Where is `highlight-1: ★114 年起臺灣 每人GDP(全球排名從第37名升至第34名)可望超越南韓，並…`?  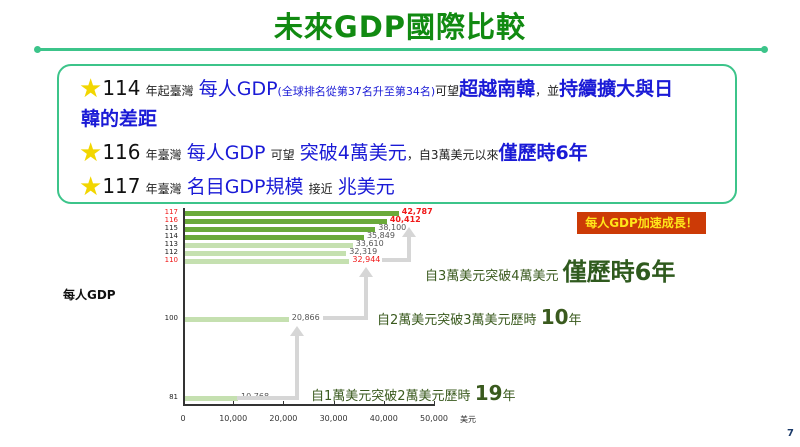
highlight-1: ★114 年起臺灣 每人GDP(全球排名從第37名升至第34名)可望超越南韓，並… is located at coordinates (376, 88).